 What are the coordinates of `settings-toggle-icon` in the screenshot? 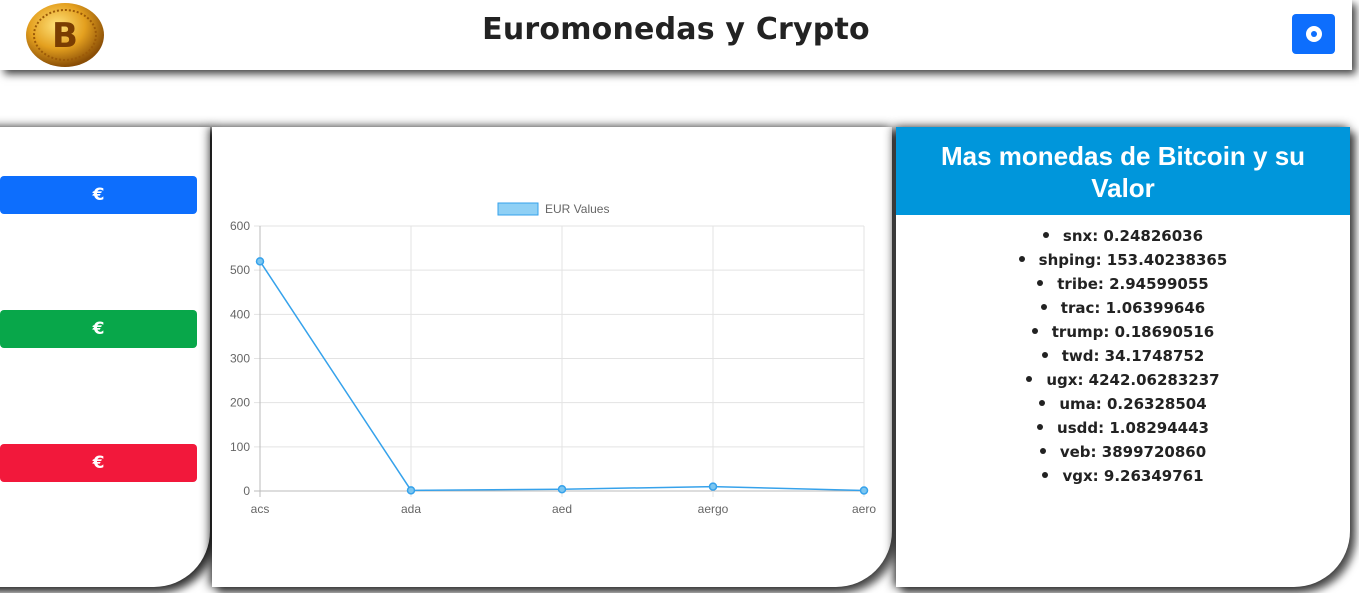 It's located at (1313, 34).